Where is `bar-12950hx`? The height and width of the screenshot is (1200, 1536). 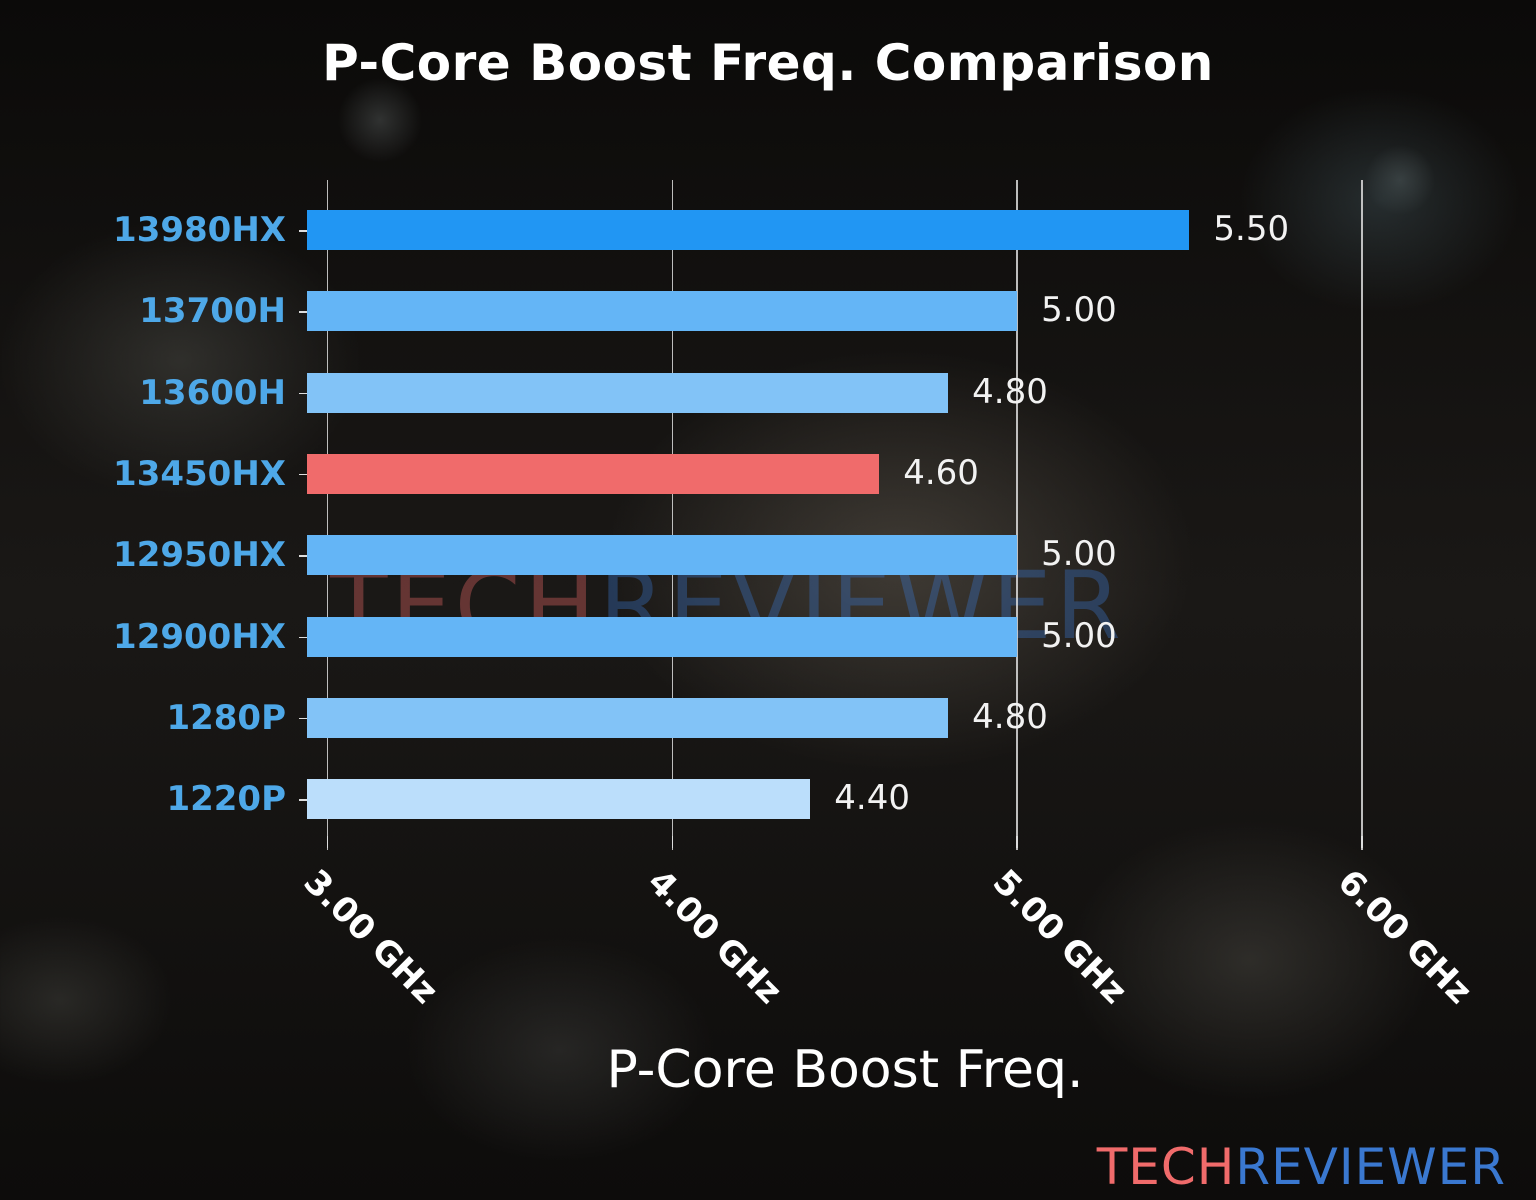
bar-12950hx is located at coordinates (662, 555).